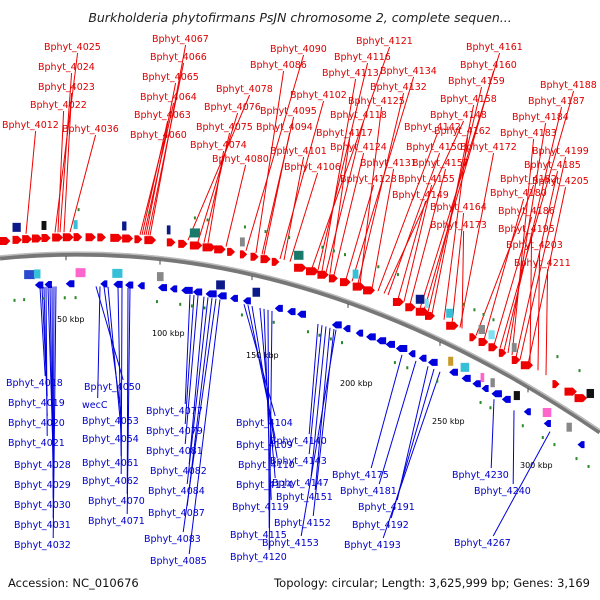  What do you see at coordinates (408, 71) in the screenshot?
I see `forward-gene-label: Bphyt_4134` at bounding box center [408, 71].